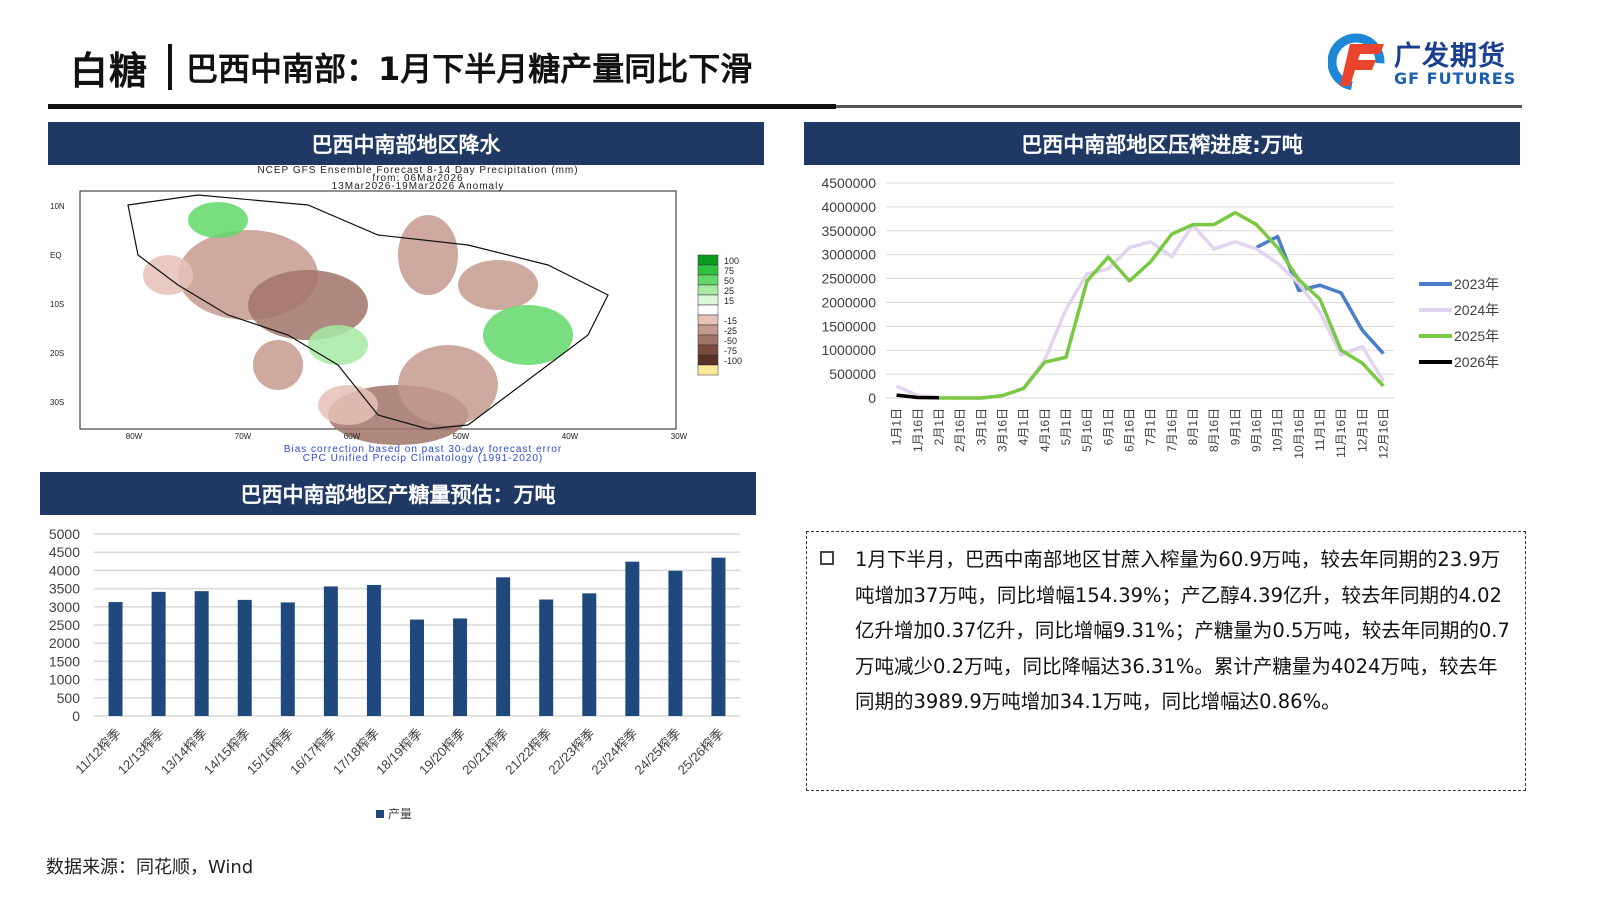  What do you see at coordinates (406, 143) in the screenshot?
I see `map-panel-heading: 巴西中南部地区降水` at bounding box center [406, 143].